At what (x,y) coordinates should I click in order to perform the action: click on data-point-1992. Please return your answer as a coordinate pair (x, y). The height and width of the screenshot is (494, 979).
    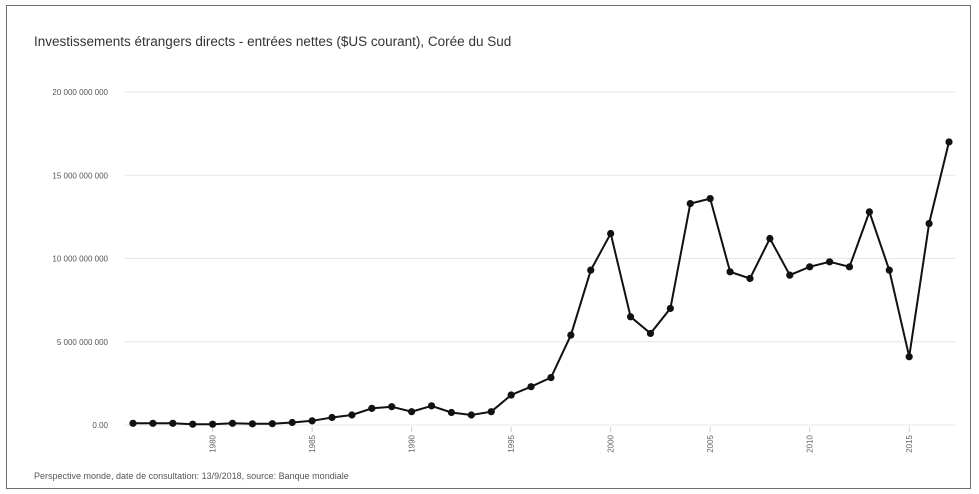
    Looking at the image, I should click on (451, 412).